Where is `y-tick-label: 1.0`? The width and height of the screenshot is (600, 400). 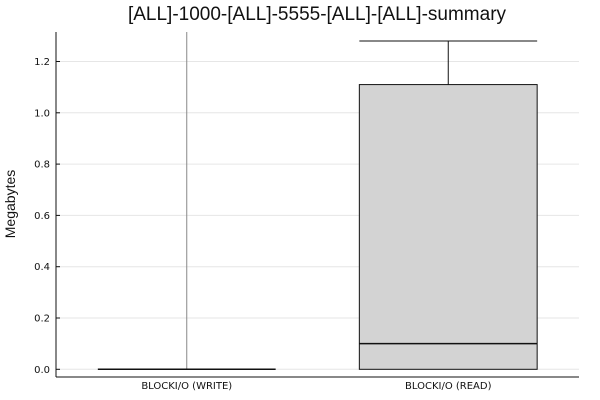
y-tick-label: 1.0 is located at coordinates (42, 113).